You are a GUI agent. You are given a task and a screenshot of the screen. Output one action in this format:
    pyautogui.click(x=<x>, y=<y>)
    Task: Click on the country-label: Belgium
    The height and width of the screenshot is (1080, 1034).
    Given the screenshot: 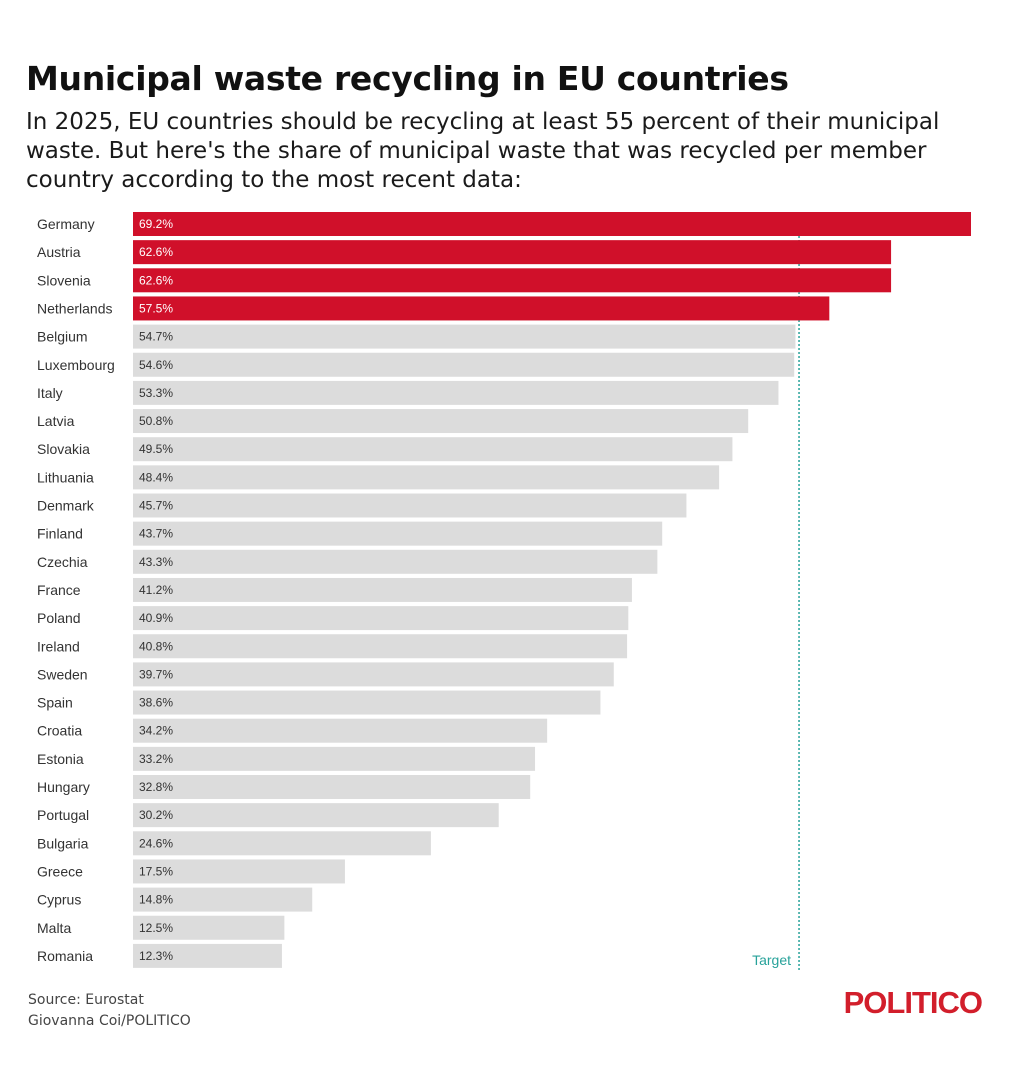 What is the action you would take?
    pyautogui.click(x=62, y=337)
    